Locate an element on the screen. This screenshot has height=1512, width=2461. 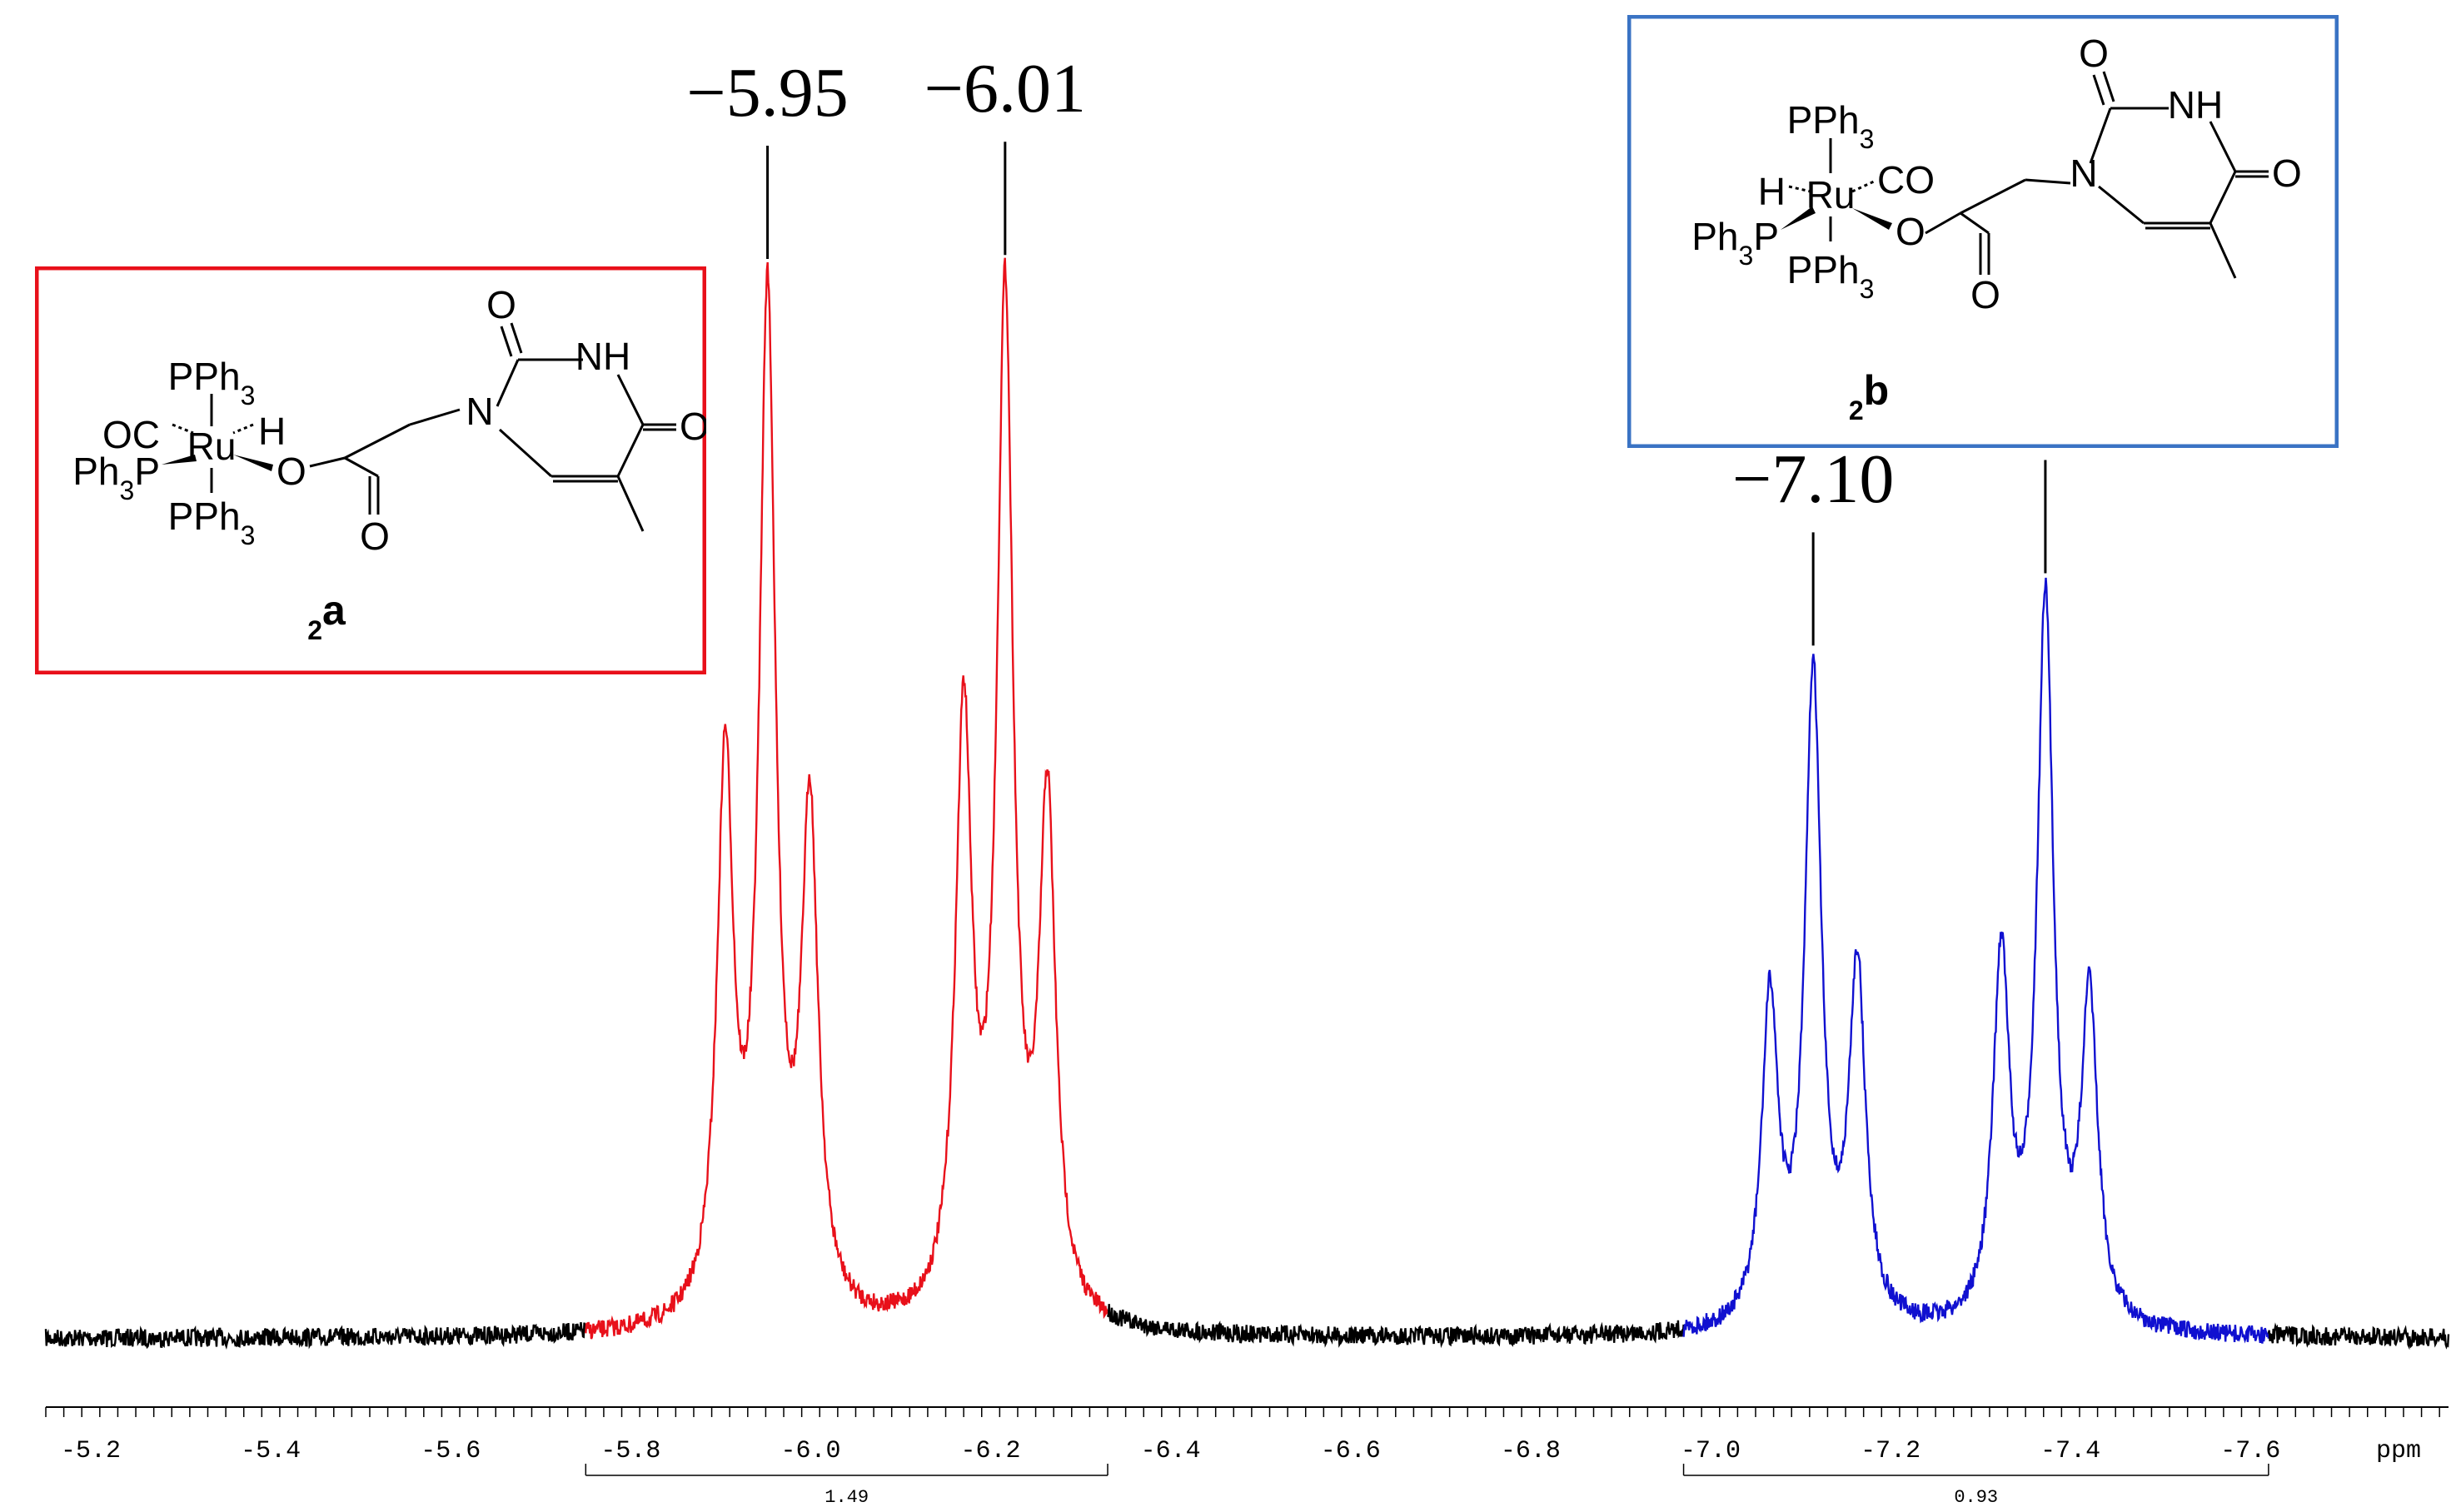
x-tick-label: -6.6 is located at coordinates (1351, 1451).